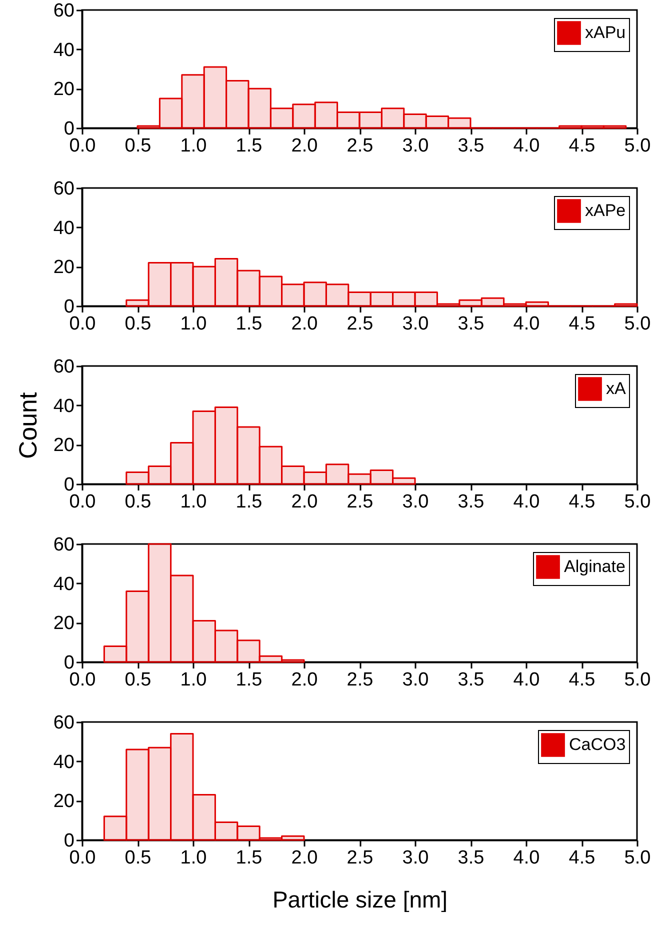 This screenshot has width=667, height=941. I want to click on legend-label: xAPe, so click(605, 210).